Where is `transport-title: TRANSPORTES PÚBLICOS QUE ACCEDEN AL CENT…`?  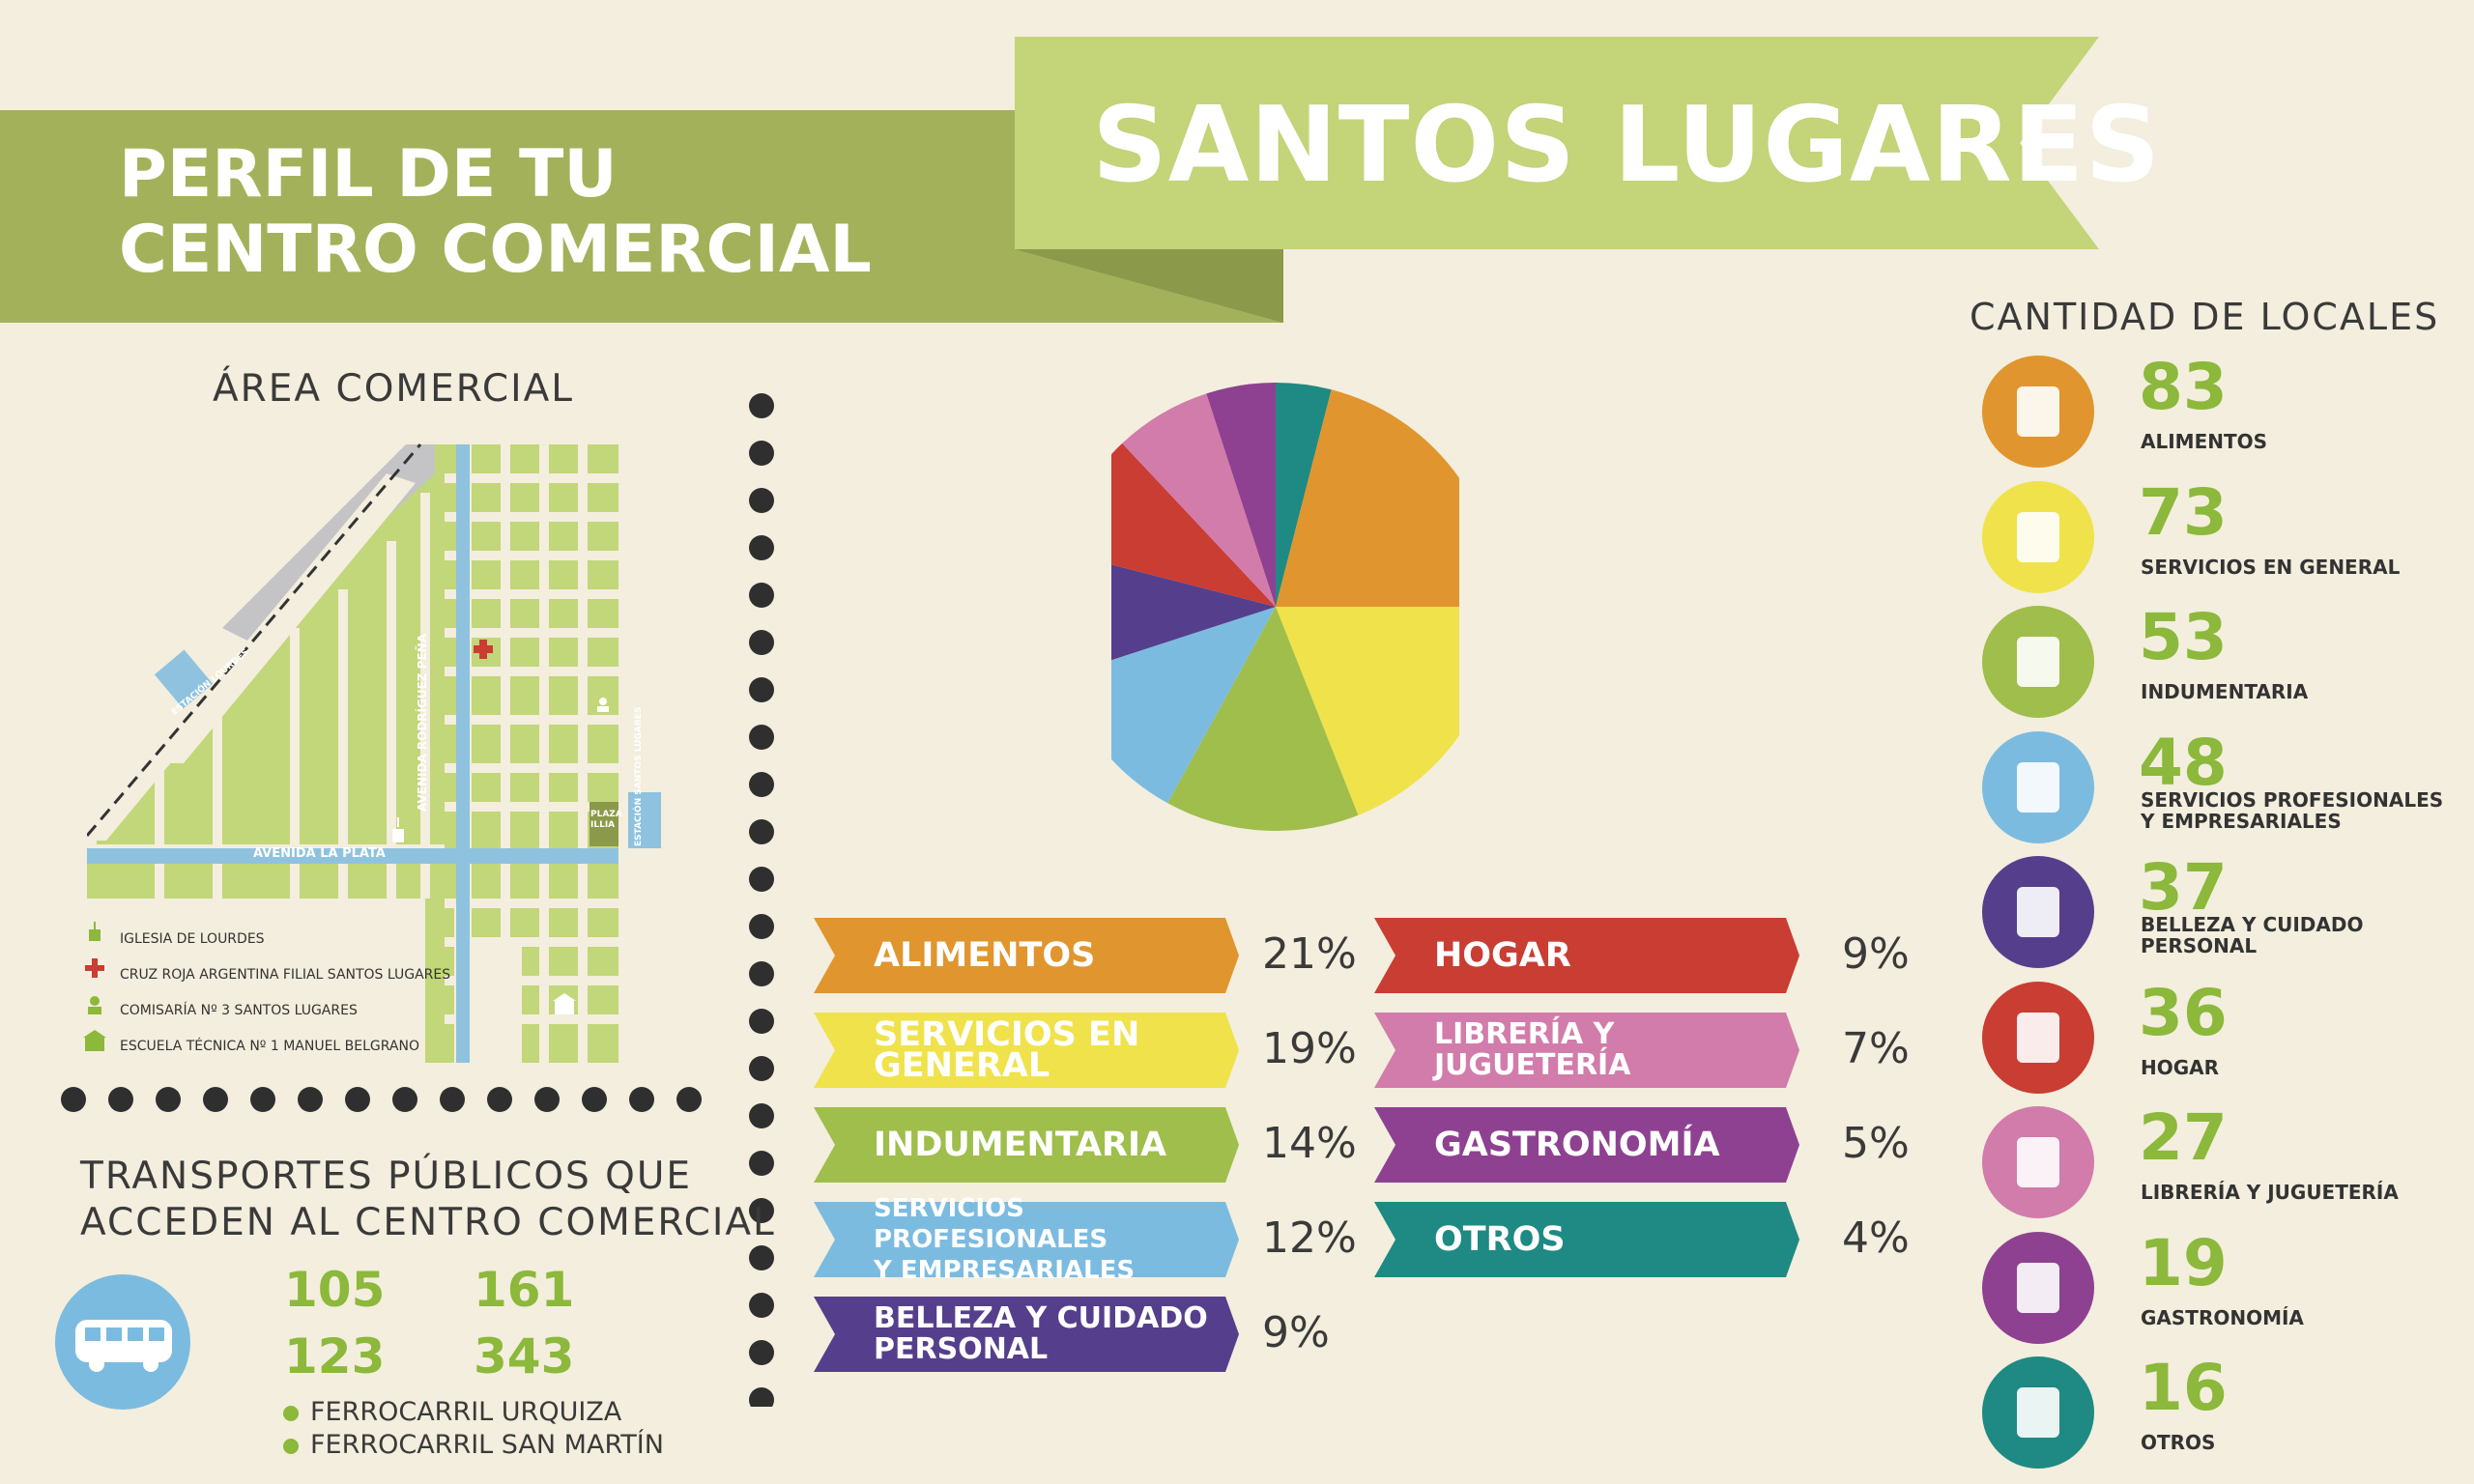
transport-title: TRANSPORTES PÚBLICOS QUE ACCEDEN AL CENT… is located at coordinates (428, 1200).